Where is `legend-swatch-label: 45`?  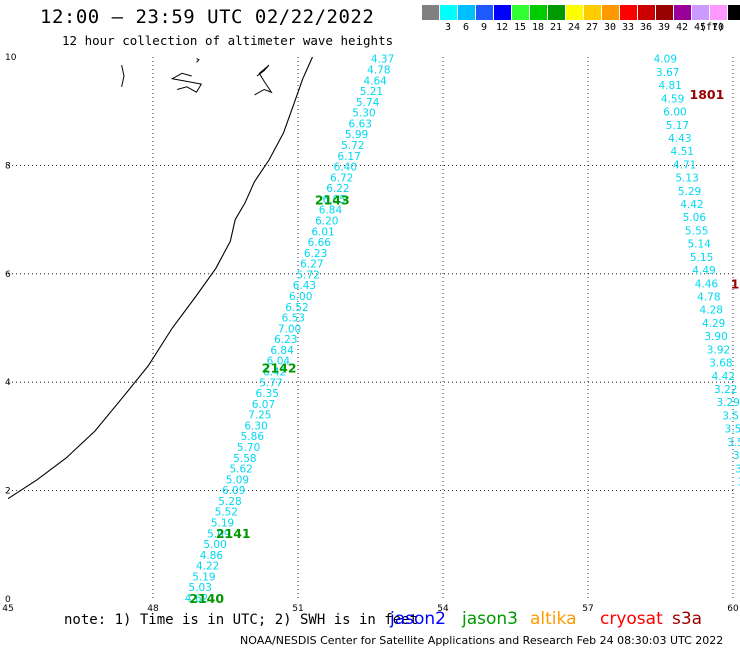 legend-swatch-label: 45 is located at coordinates (700, 27).